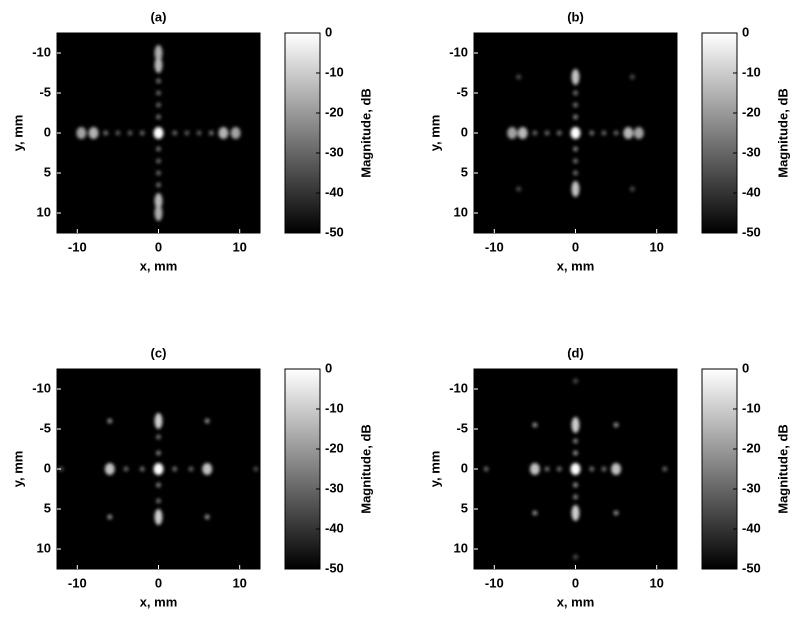 The image size is (800, 622). I want to click on colorbar-tick-label: -50, so click(751, 231).